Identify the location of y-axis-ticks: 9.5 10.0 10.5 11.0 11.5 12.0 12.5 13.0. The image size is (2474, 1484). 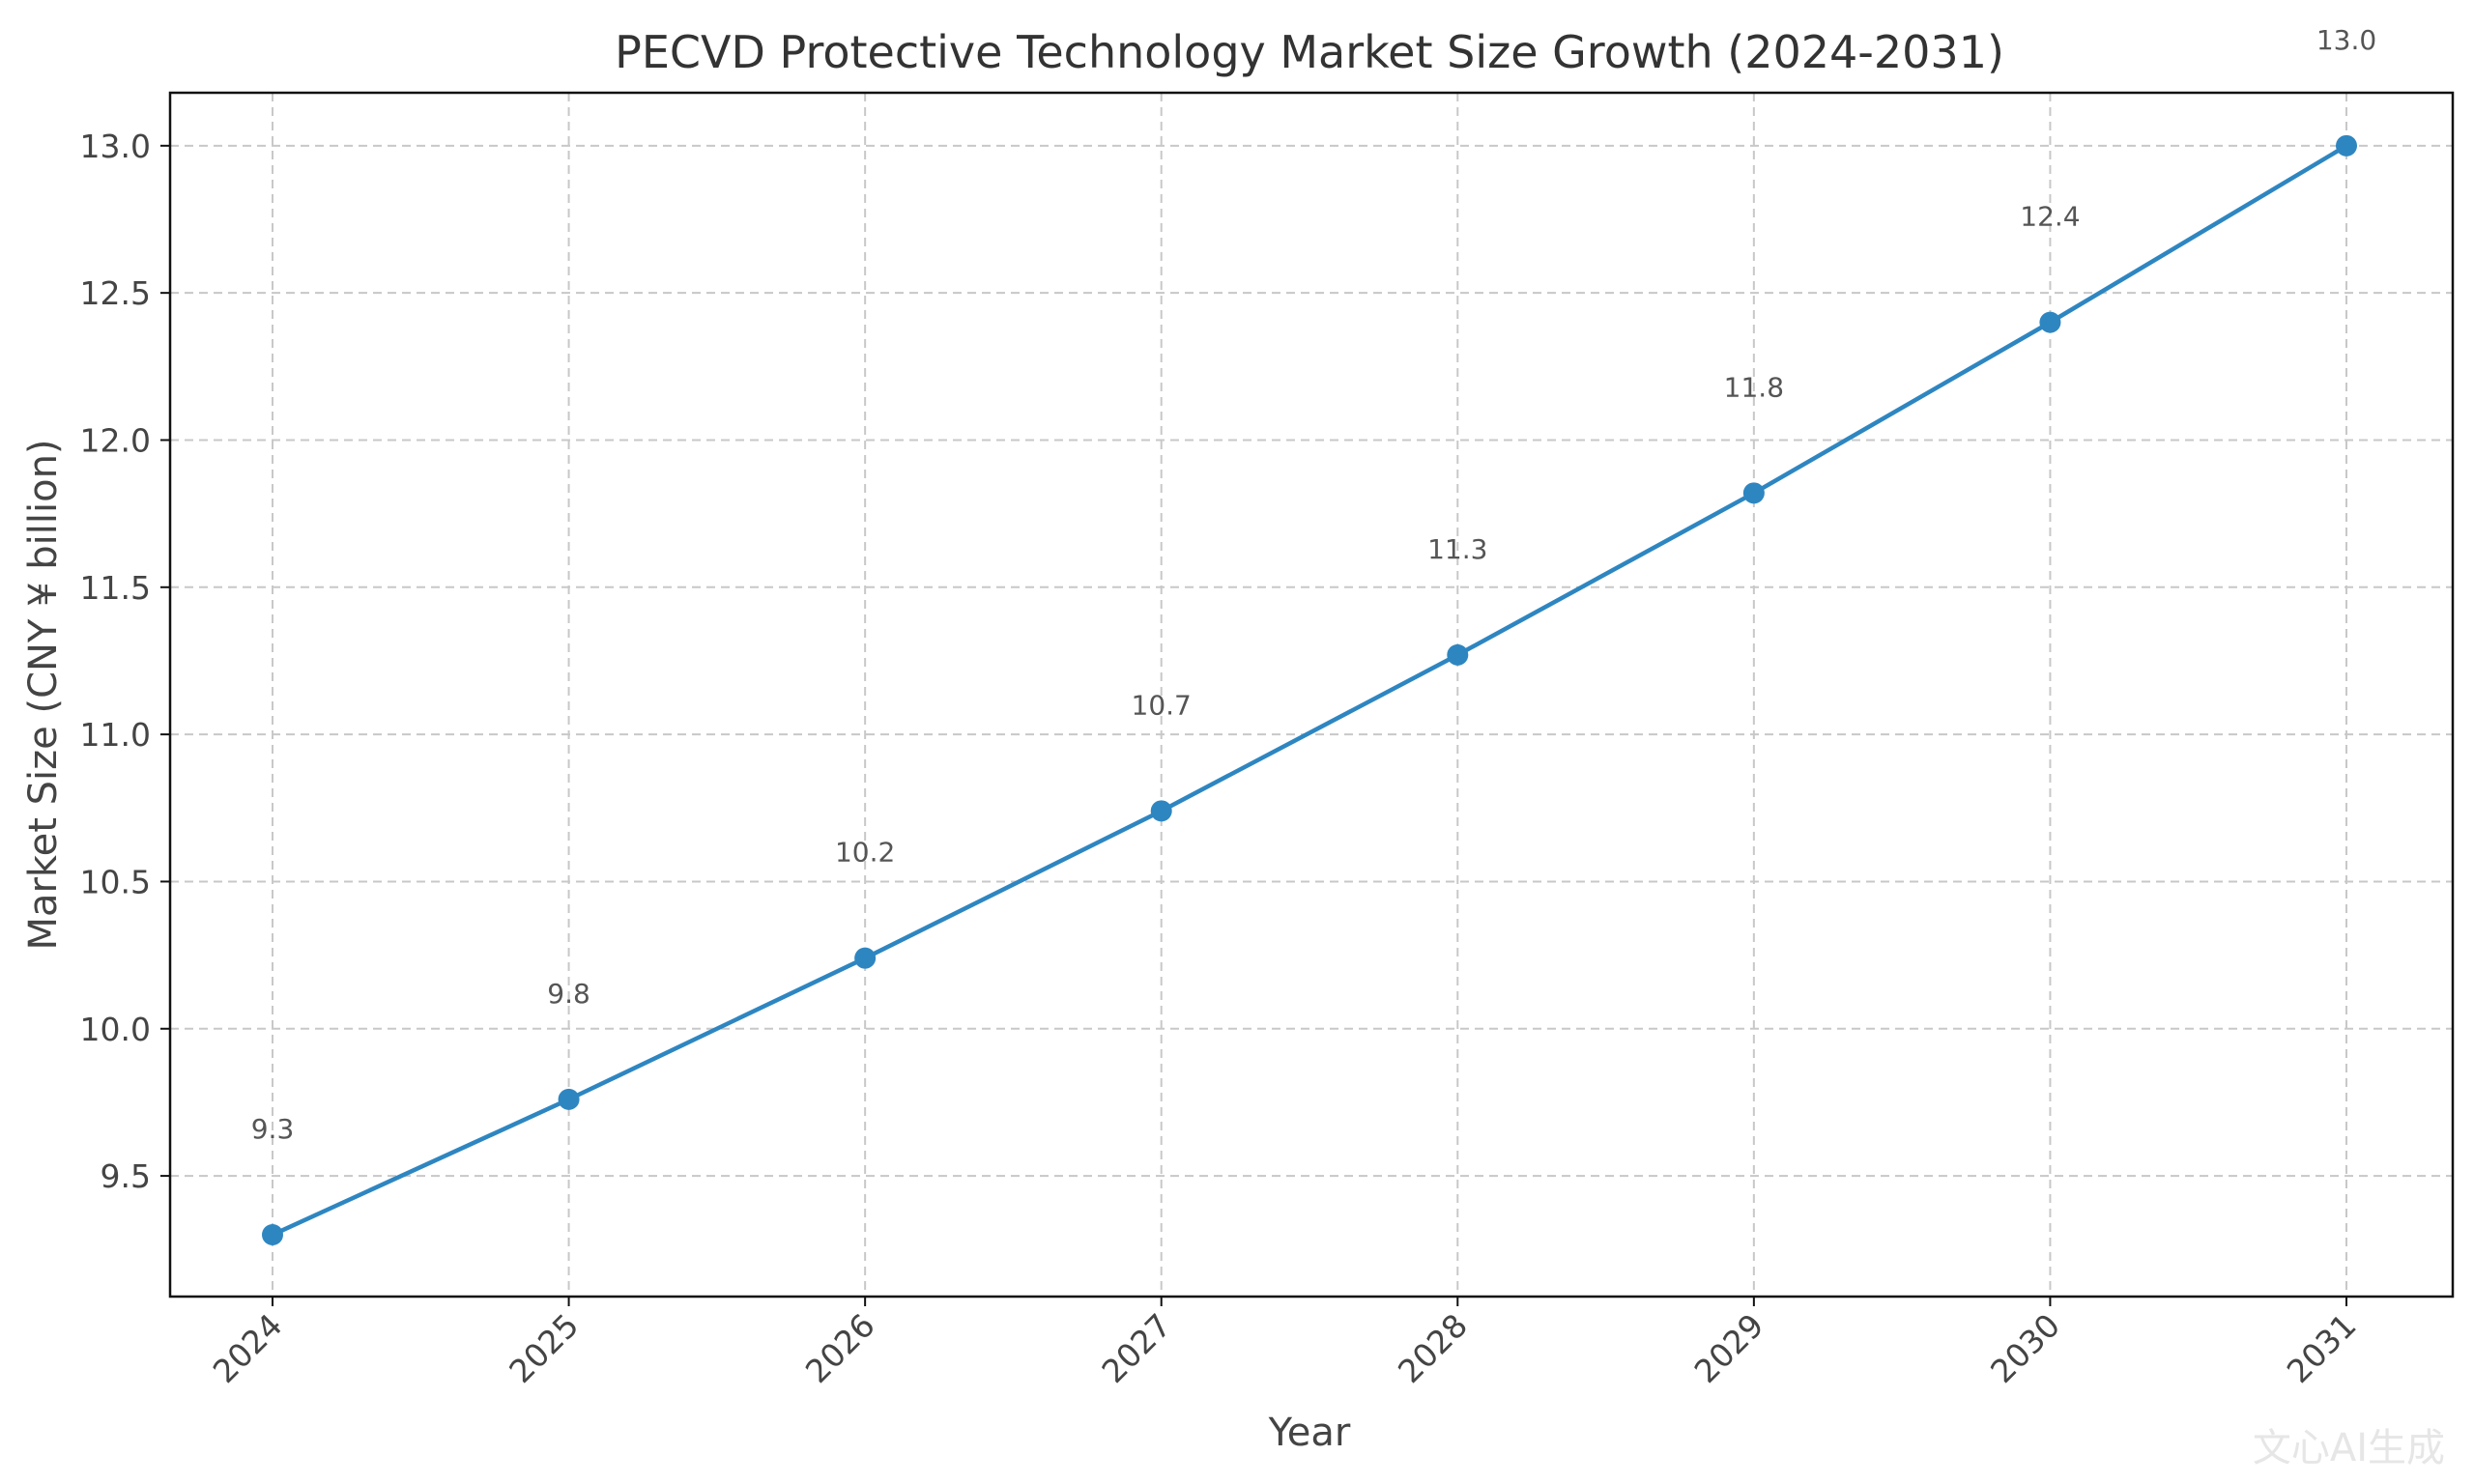
(125, 661).